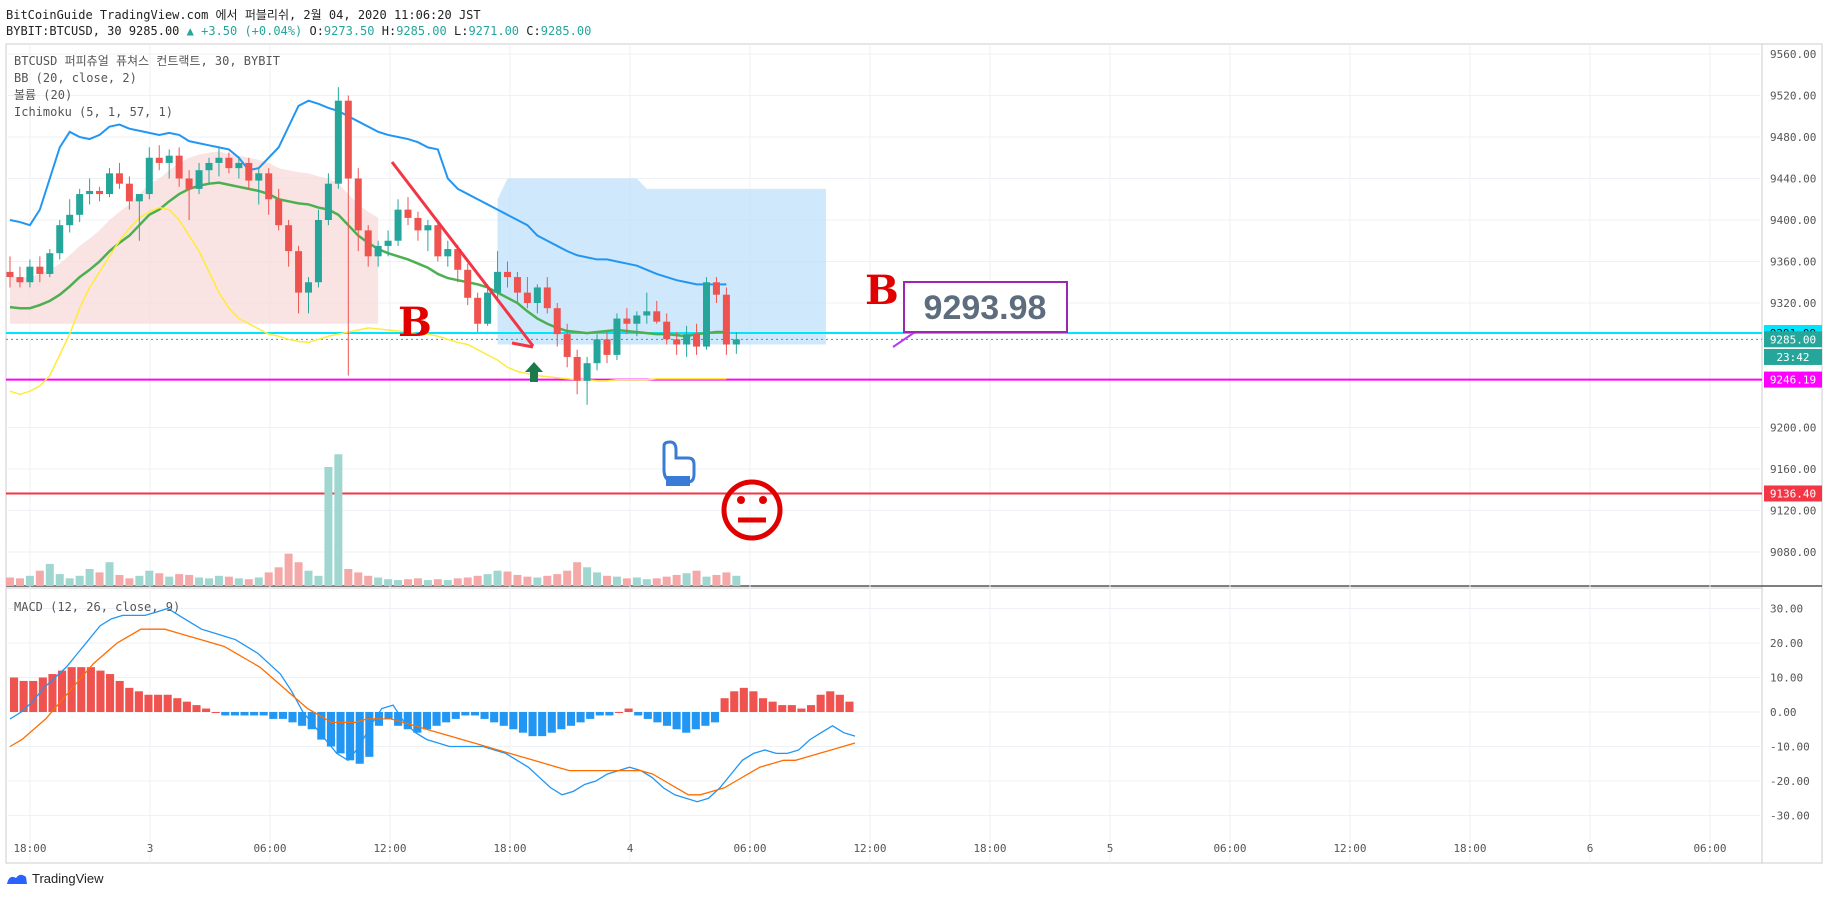 This screenshot has width=1828, height=898. What do you see at coordinates (43, 95) in the screenshot?
I see `legend-volume: 볼륨 (20)` at bounding box center [43, 95].